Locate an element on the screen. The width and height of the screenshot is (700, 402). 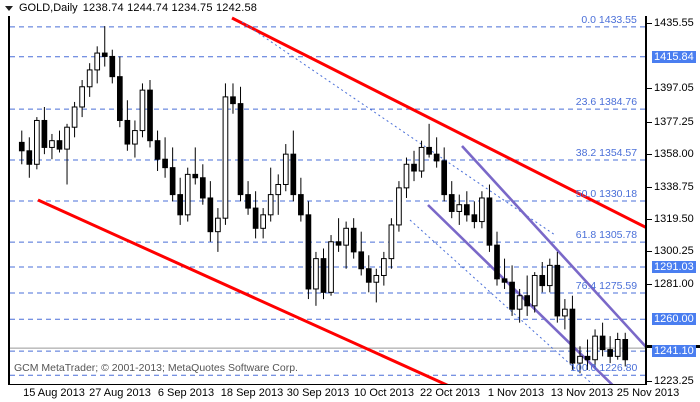
fib-level-label: 76.4 1275.59 is located at coordinates (606, 286).